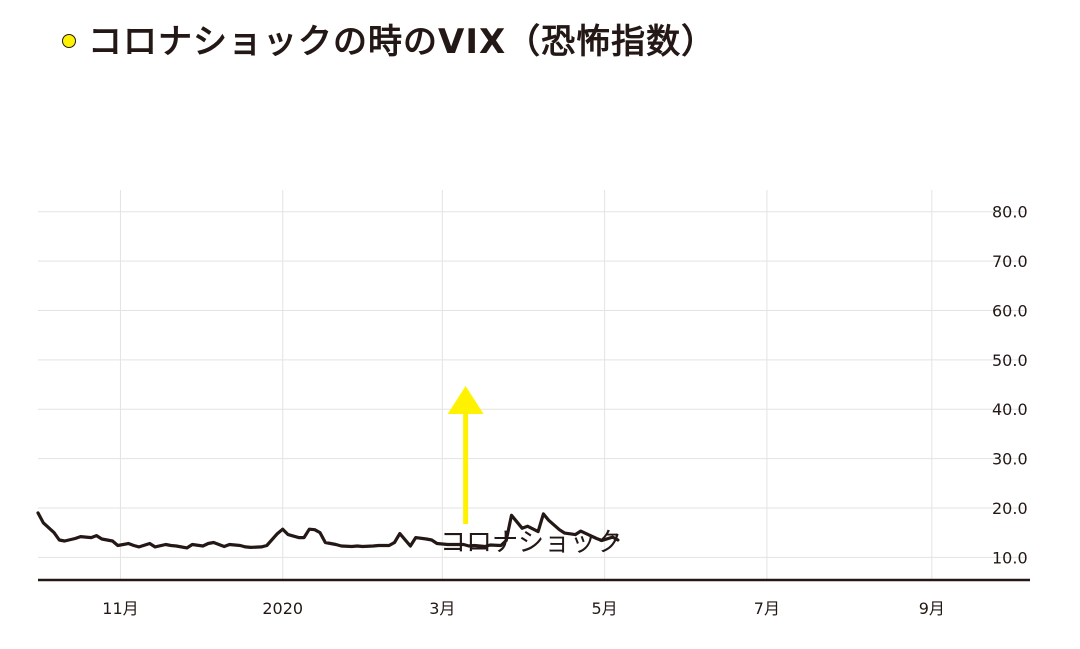 The width and height of the screenshot is (1080, 649). Describe the element at coordinates (531, 543) in the screenshot. I see `annotation-label: コロナショック` at that location.